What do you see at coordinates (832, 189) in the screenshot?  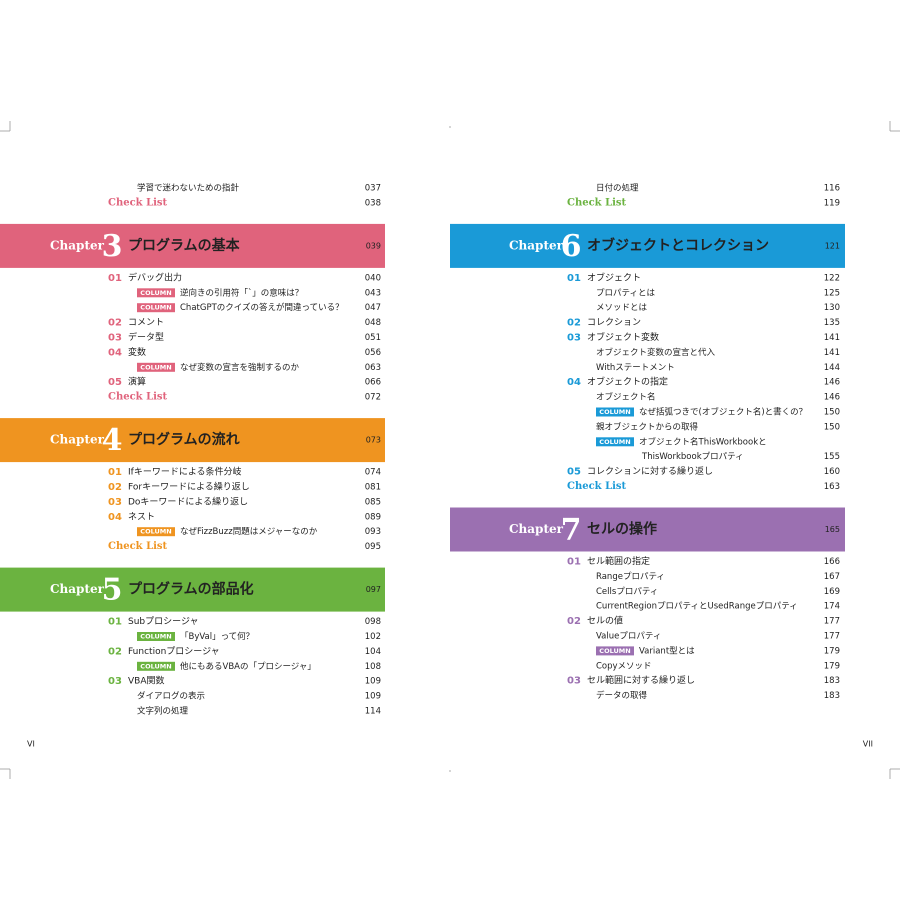 I see `page-number: 116` at bounding box center [832, 189].